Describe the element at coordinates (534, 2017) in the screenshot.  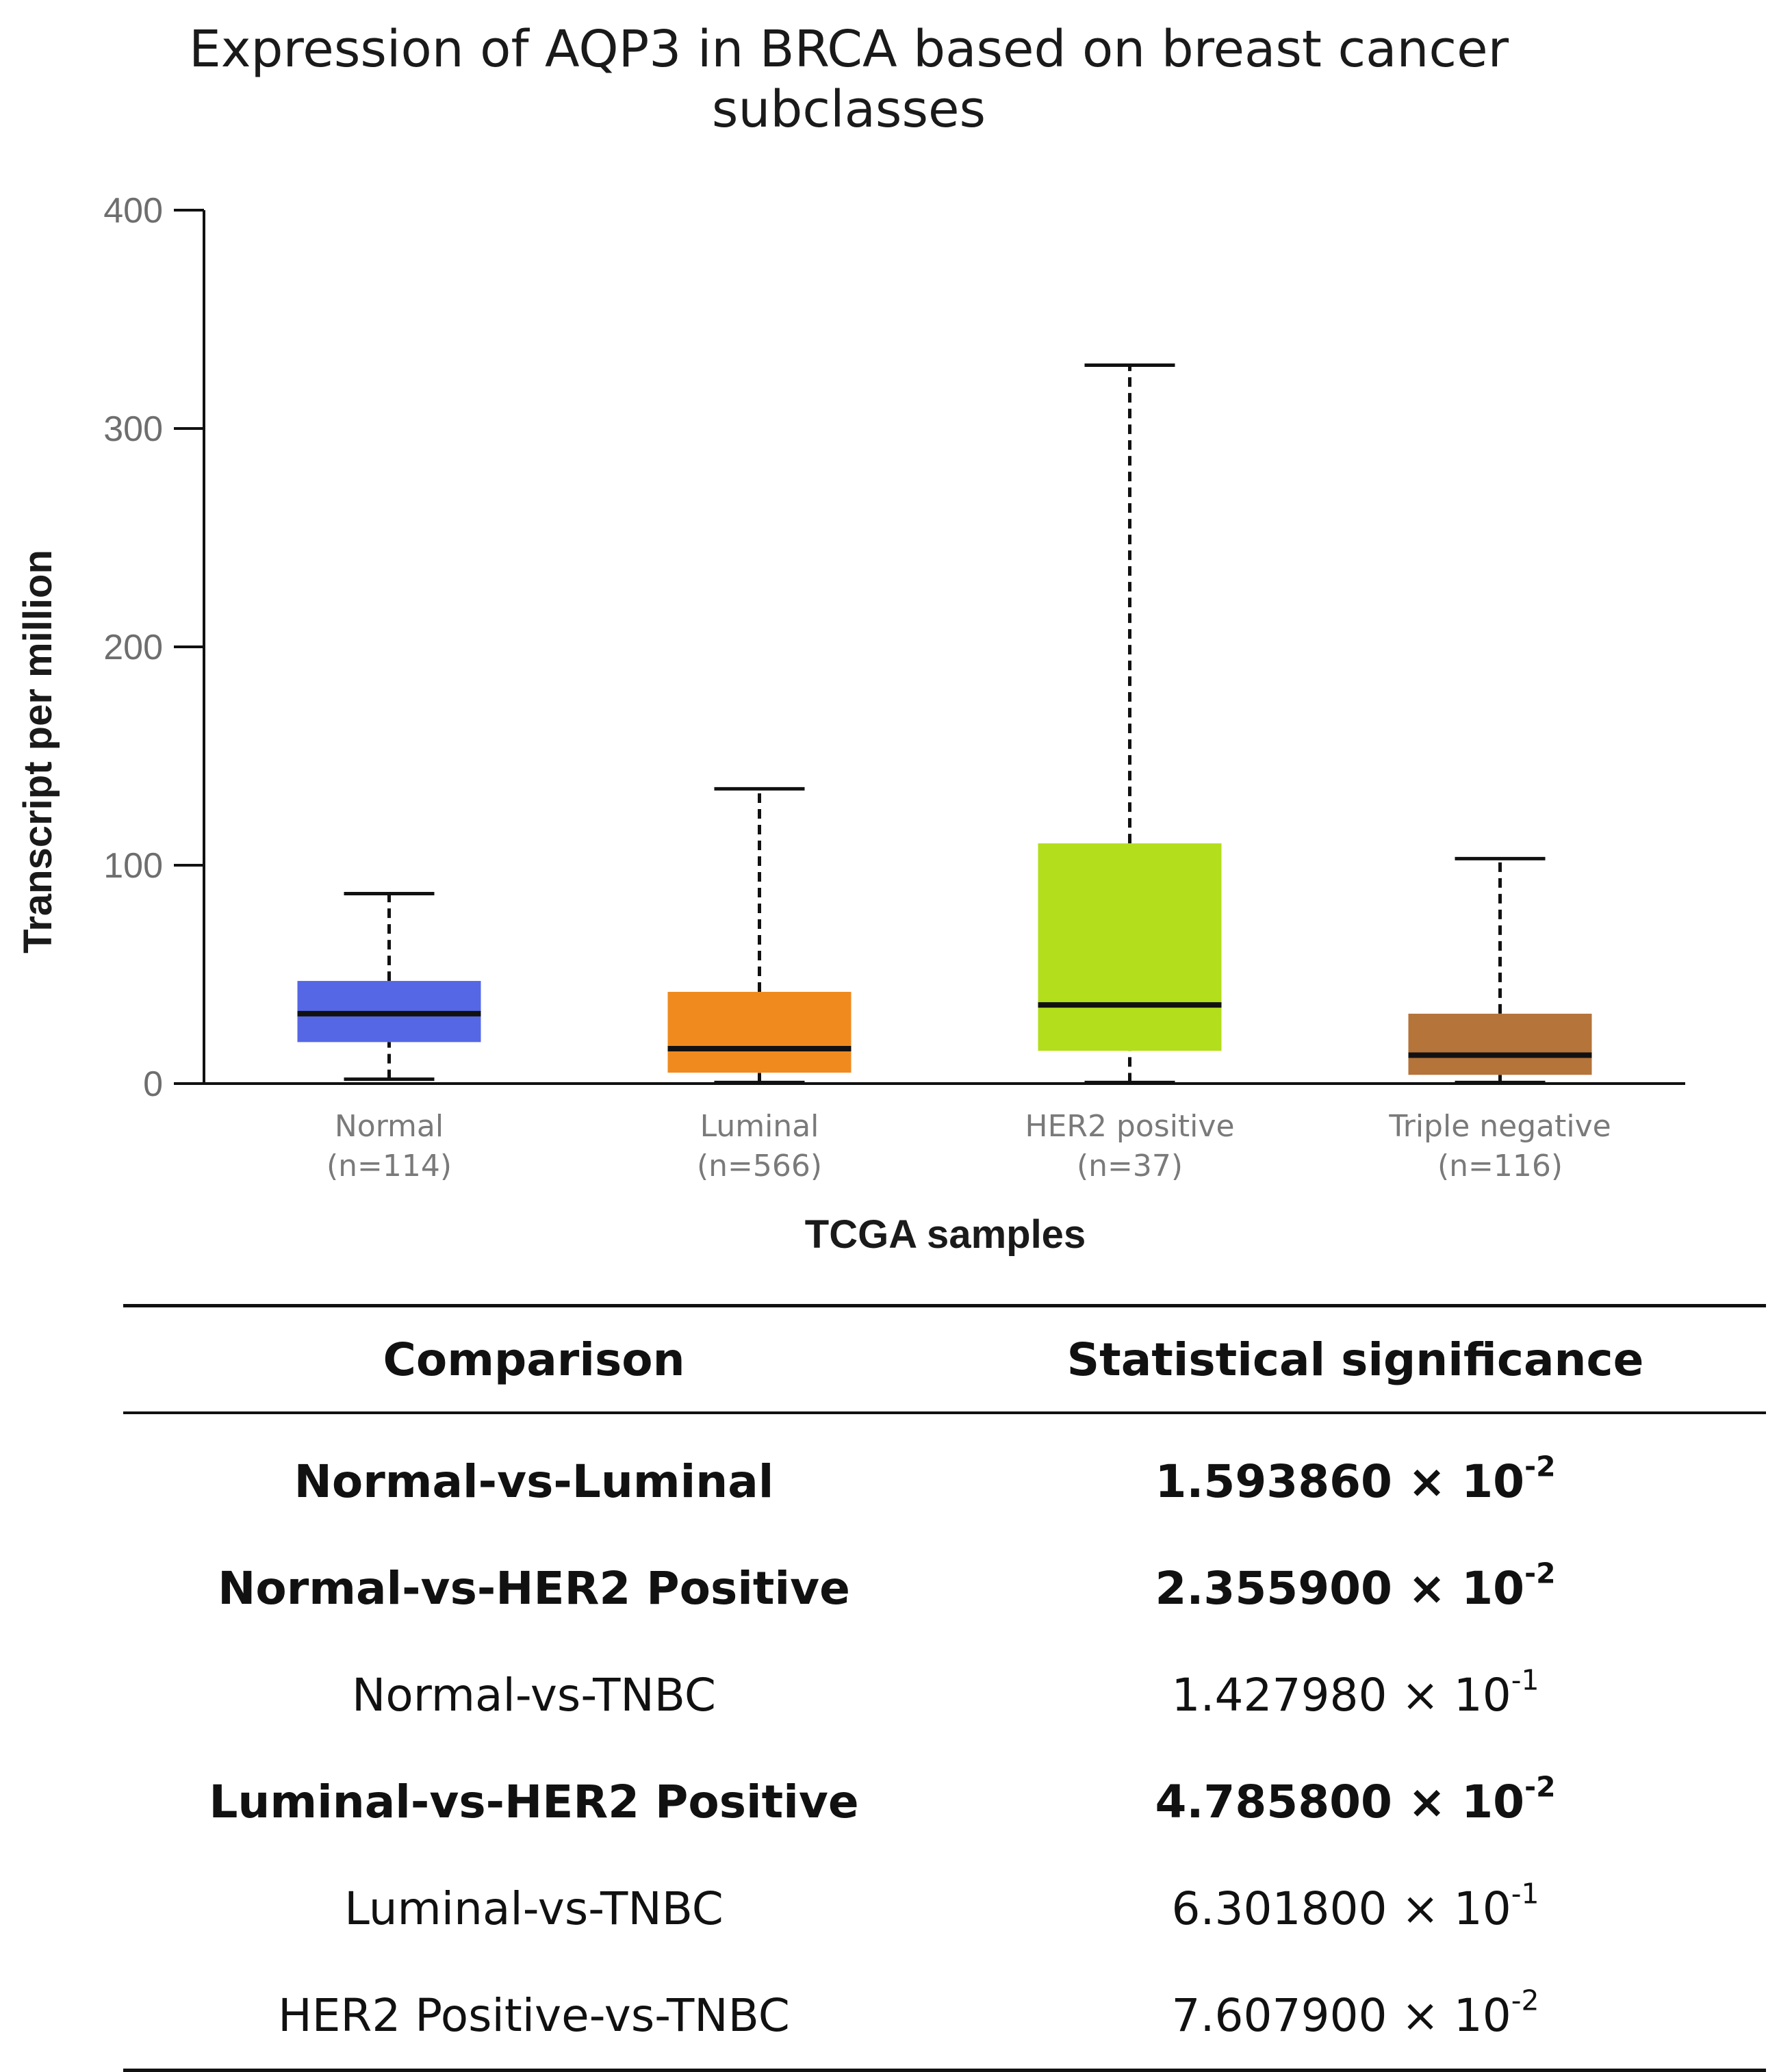
I see `comparison-cell: HER2 Positive-vs-TNBC` at that location.